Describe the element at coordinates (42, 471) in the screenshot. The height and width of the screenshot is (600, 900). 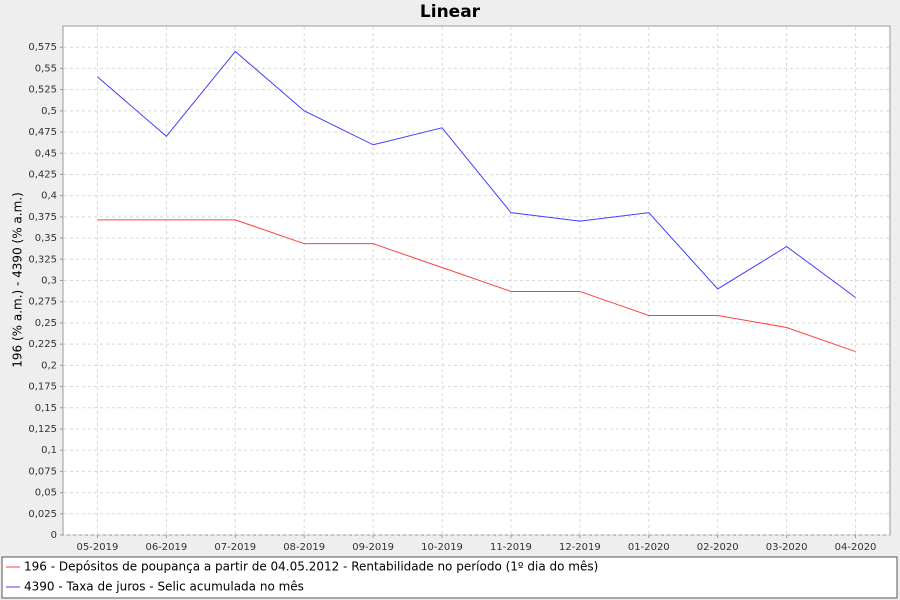
I see `y-tick-label: 0,075` at that location.